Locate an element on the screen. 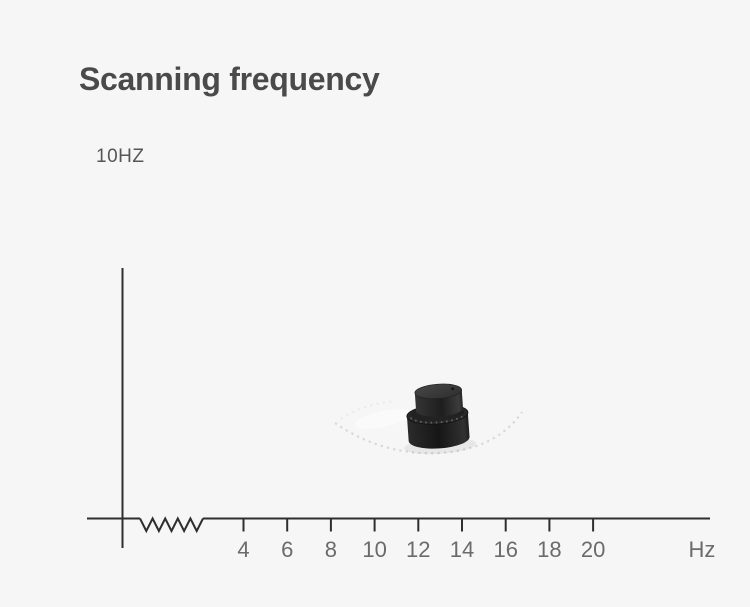 The height and width of the screenshot is (607, 750). watermark-smudge is located at coordinates (383, 419).